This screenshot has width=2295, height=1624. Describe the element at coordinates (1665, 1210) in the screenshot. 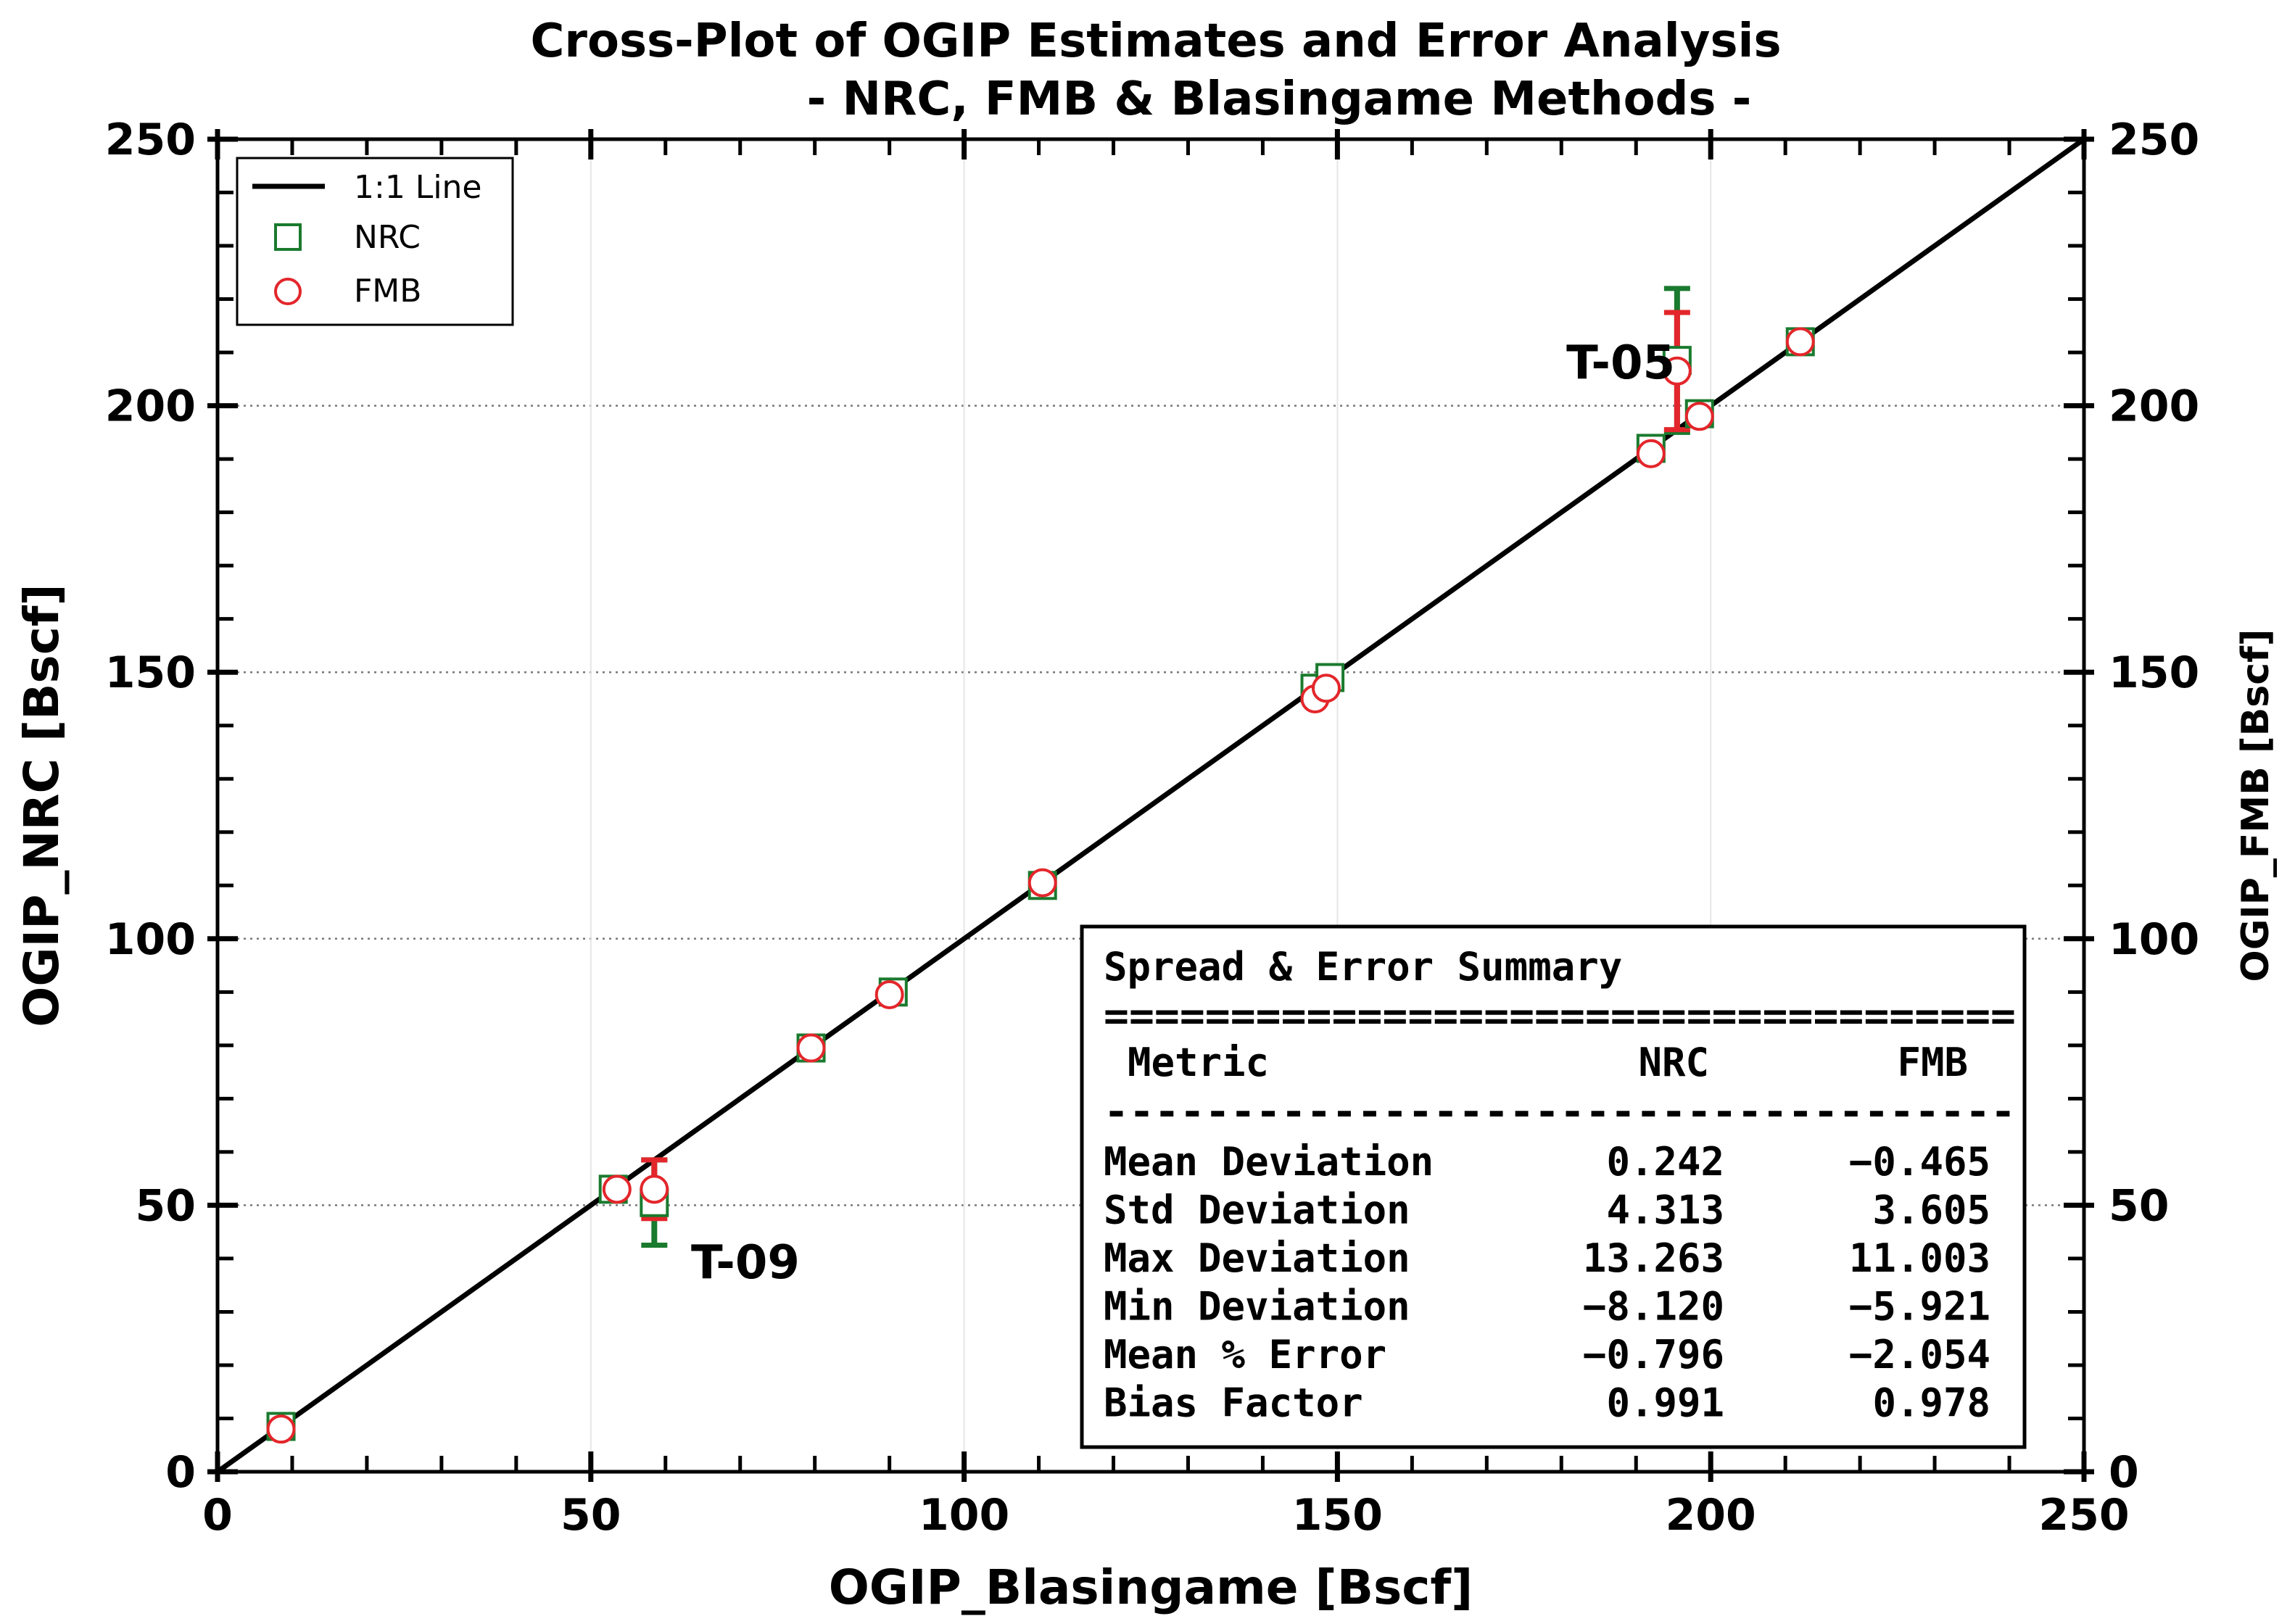

I see `summary-row-nrc-1: 4.313` at that location.